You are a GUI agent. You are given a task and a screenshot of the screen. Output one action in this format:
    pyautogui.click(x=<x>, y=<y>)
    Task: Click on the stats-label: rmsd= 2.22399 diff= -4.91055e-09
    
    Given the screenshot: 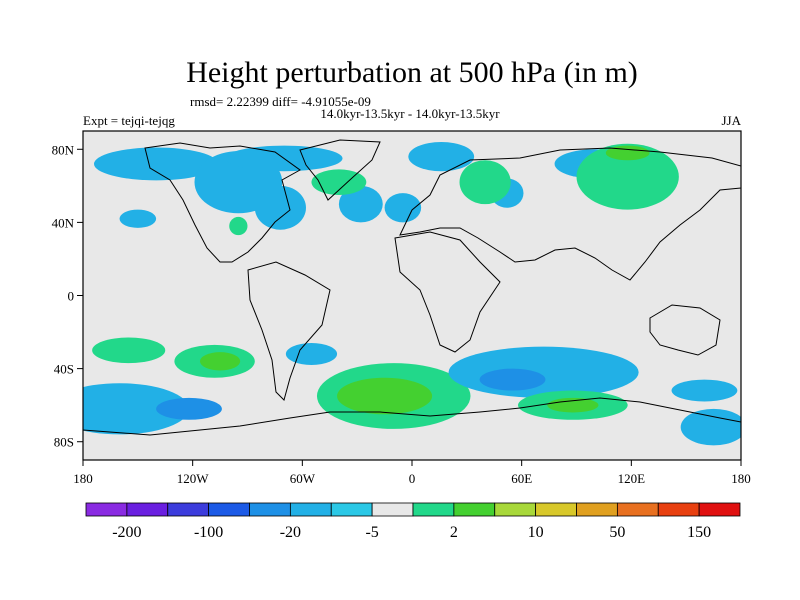 What is the action you would take?
    pyautogui.click(x=280, y=101)
    